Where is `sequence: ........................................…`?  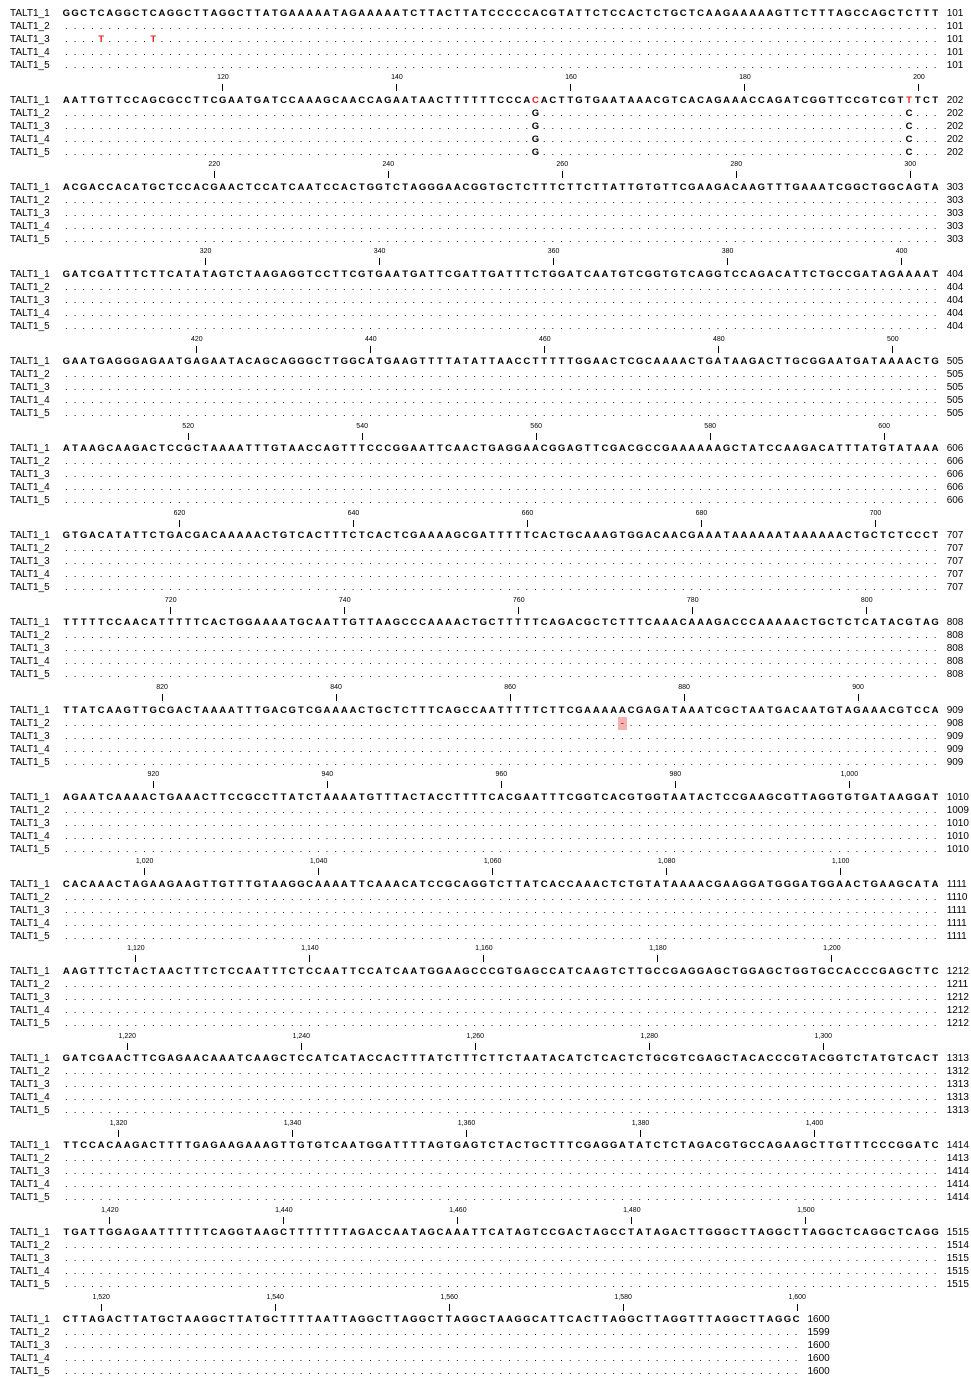 sequence: ........................................… is located at coordinates (500, 749).